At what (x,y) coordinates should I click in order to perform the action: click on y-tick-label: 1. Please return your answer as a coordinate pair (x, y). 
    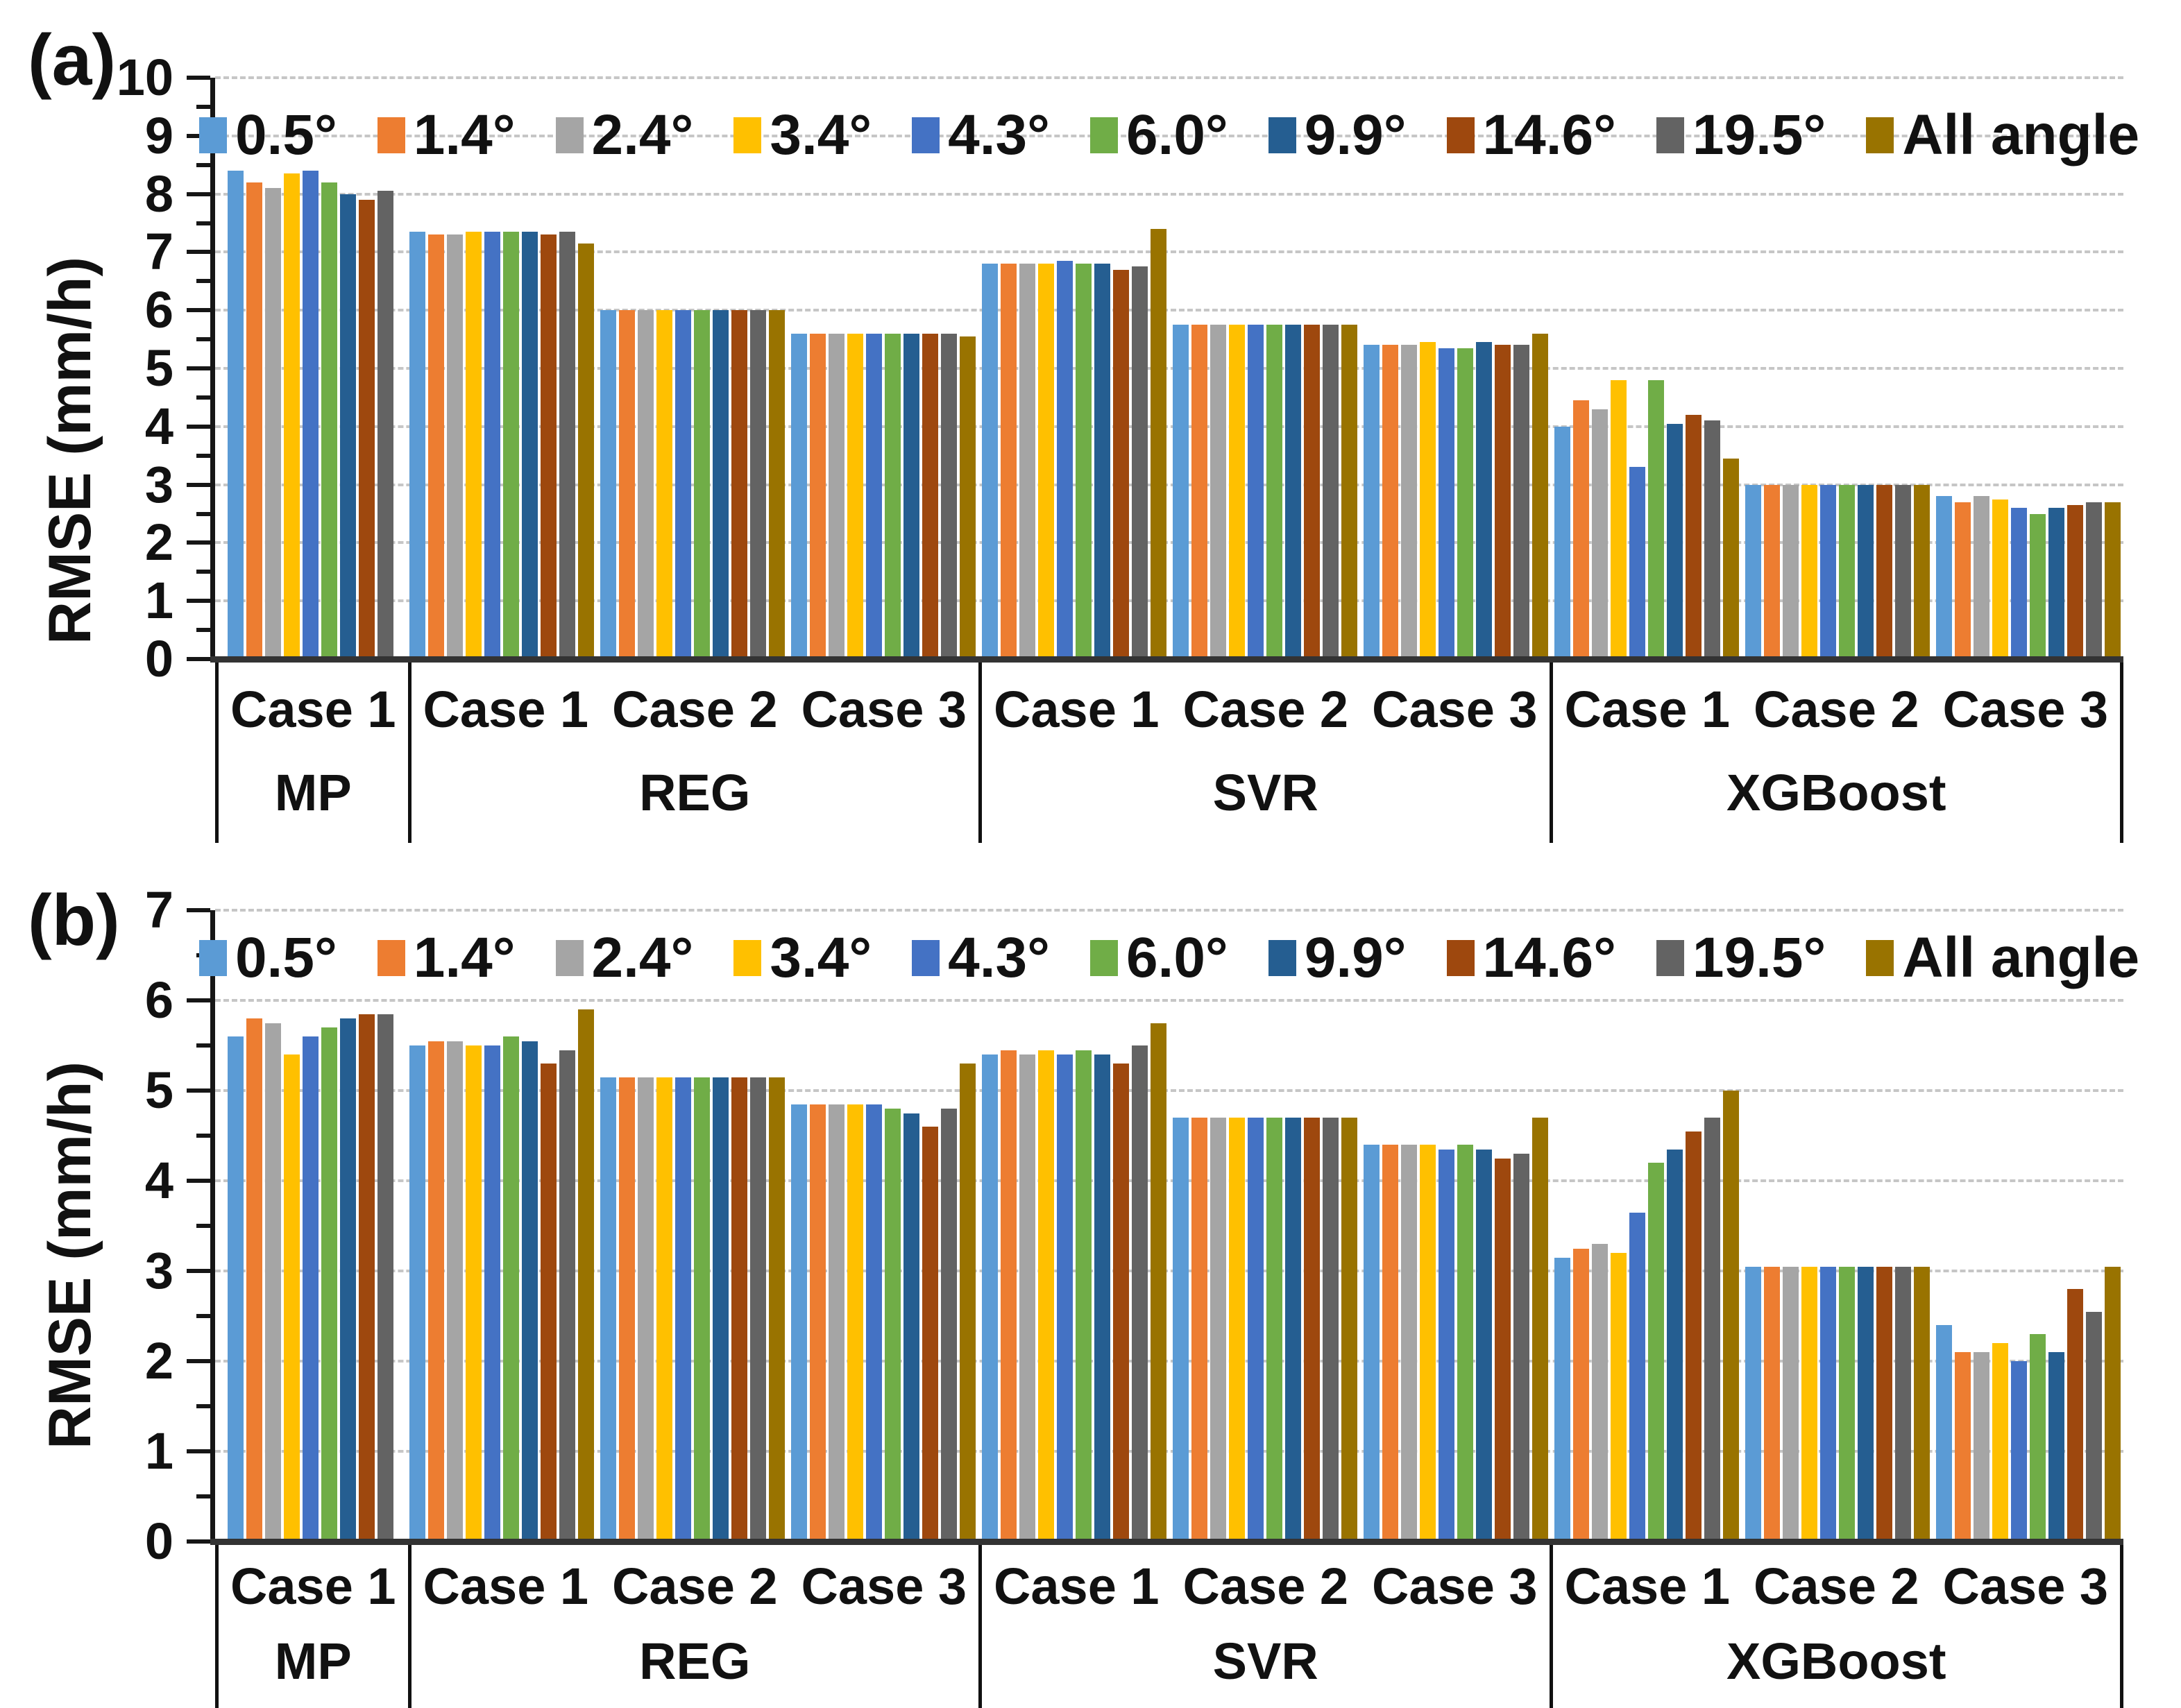
    Looking at the image, I should click on (158, 1451).